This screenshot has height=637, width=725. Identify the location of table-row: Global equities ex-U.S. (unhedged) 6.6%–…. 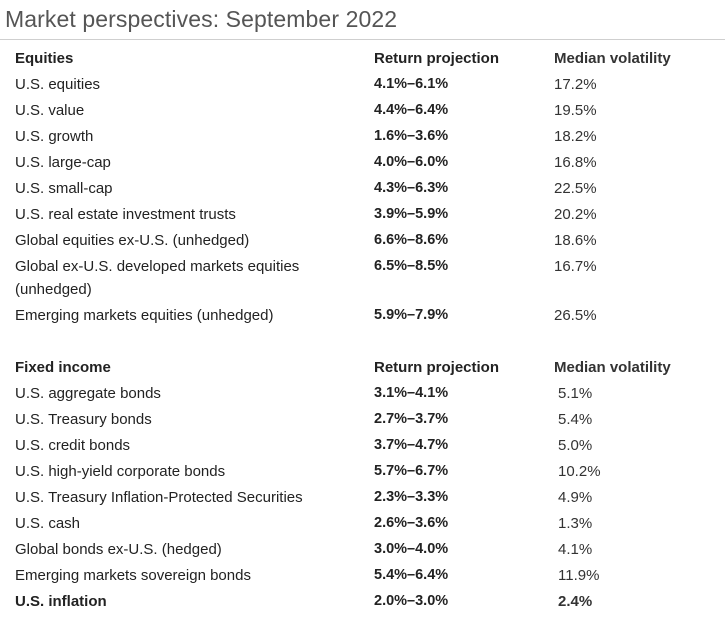
(362, 235).